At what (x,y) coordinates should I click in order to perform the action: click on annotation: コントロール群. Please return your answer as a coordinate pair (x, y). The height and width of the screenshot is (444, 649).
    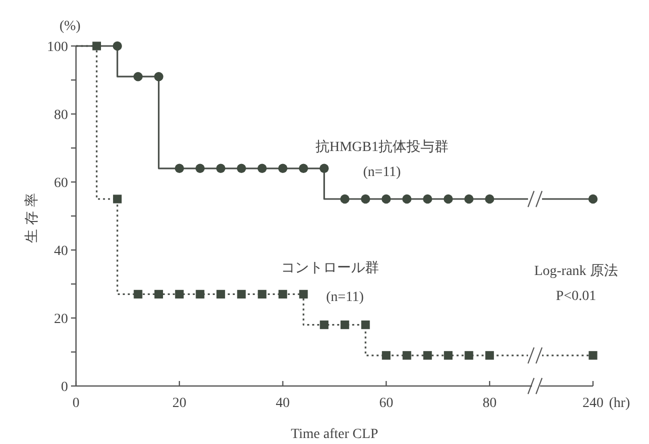
    Looking at the image, I should click on (330, 268).